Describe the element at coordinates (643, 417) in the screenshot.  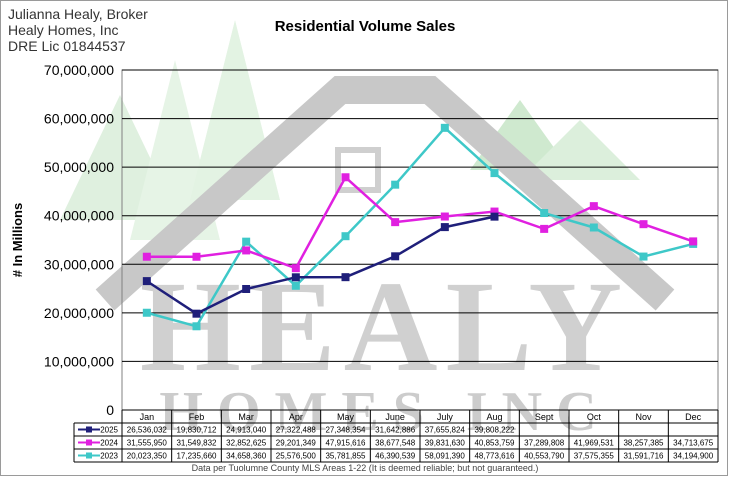
I see `x-tick-label: Nov` at that location.